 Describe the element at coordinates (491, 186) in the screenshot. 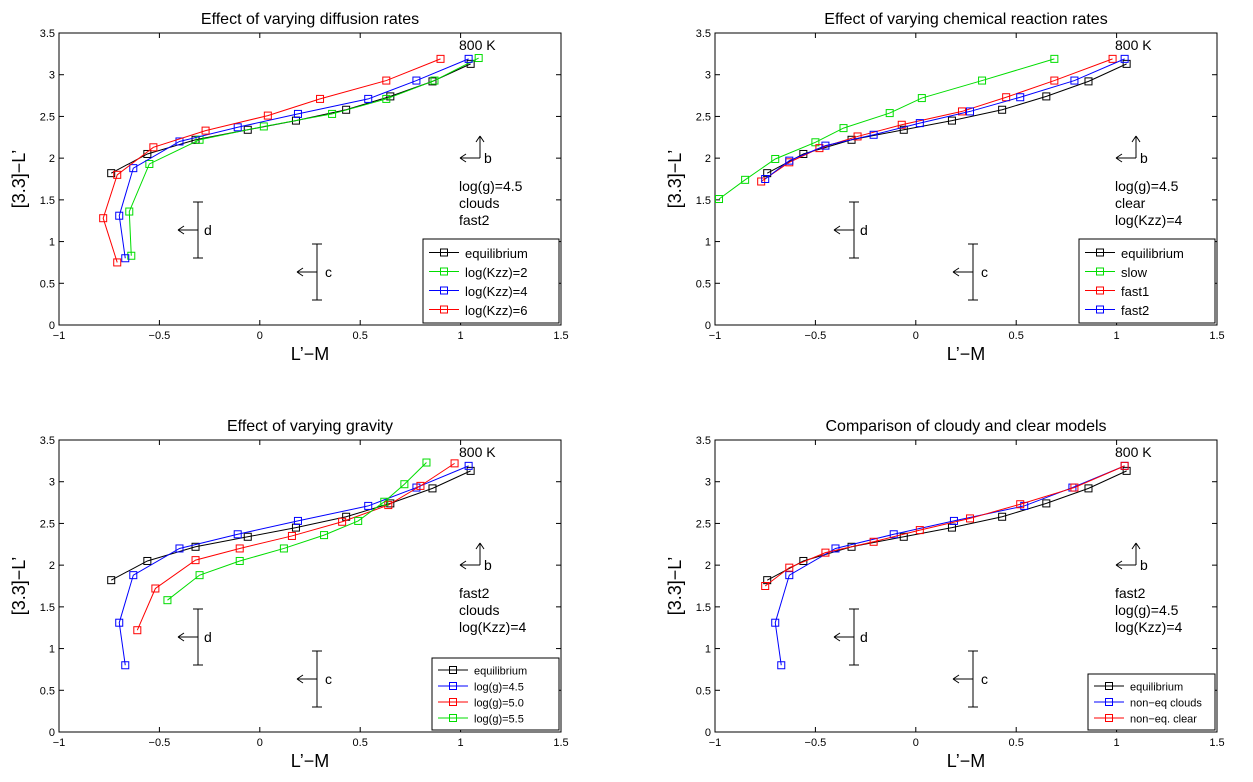

I see `model-info-line: log(g)=4.5` at that location.